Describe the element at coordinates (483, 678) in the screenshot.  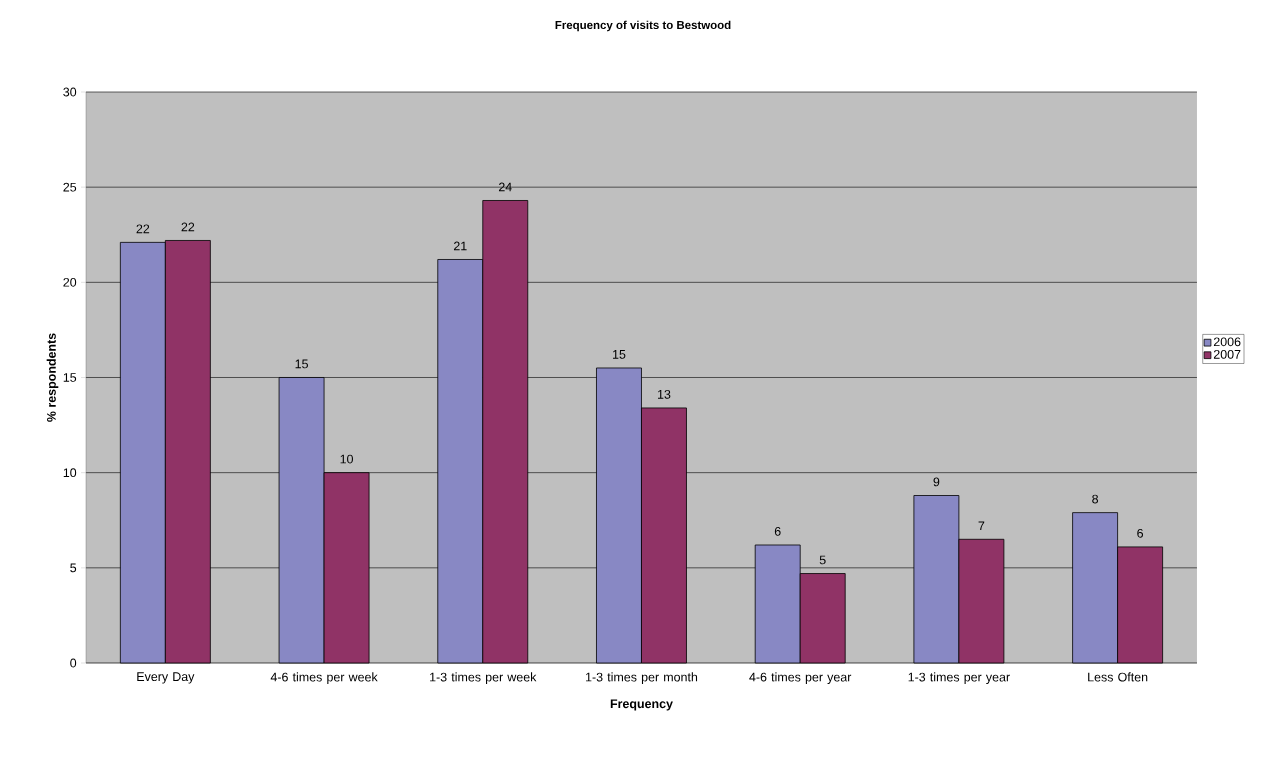
I see `x-tick-label: 1-3 times per week` at that location.